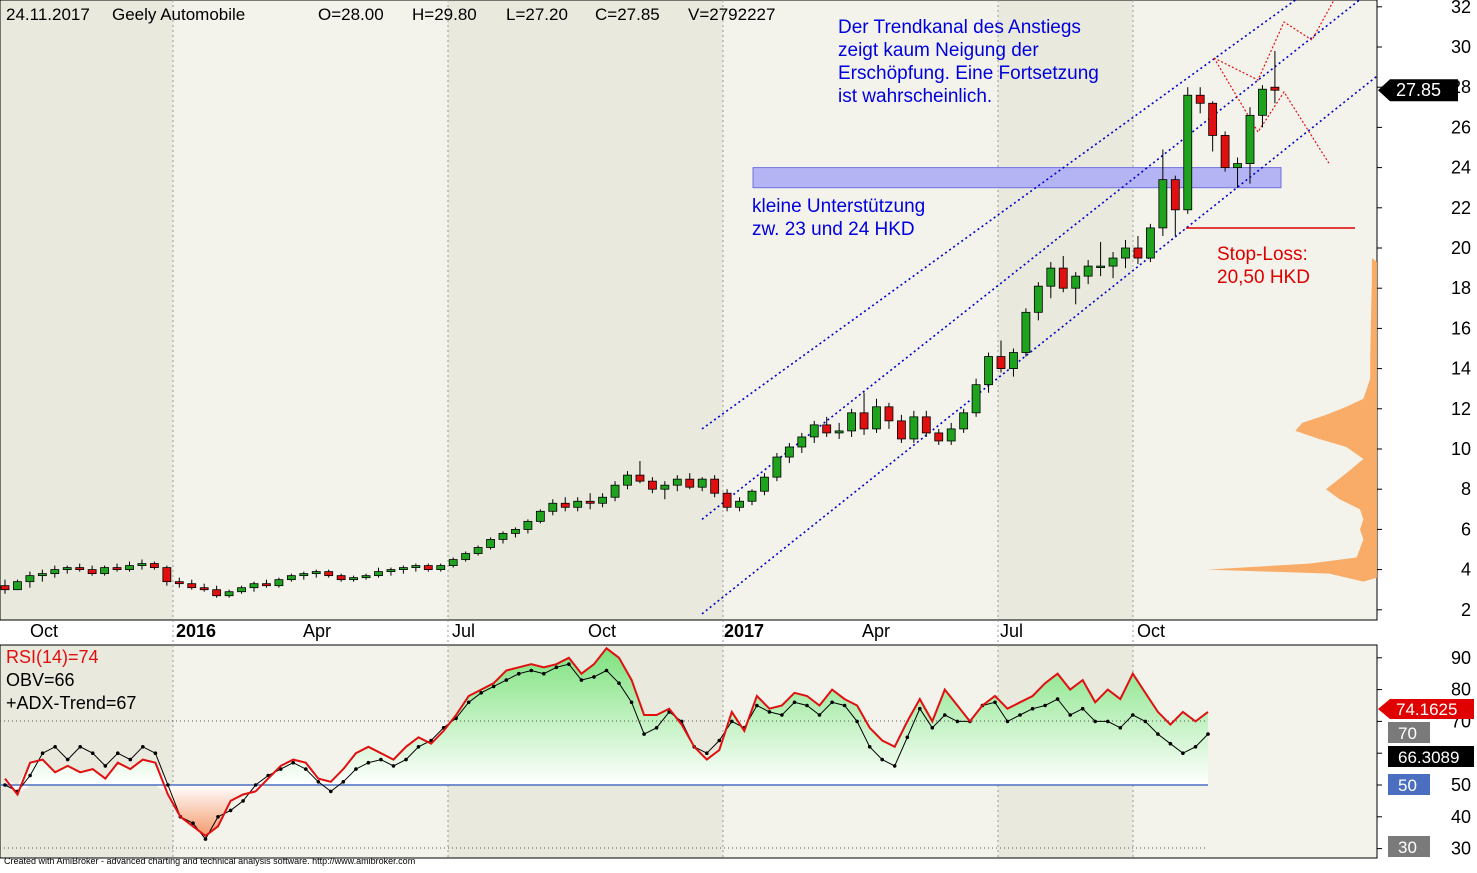 The image size is (1477, 873). Describe the element at coordinates (178, 14) in the screenshot. I see `header-name: Geely Automobile` at that location.